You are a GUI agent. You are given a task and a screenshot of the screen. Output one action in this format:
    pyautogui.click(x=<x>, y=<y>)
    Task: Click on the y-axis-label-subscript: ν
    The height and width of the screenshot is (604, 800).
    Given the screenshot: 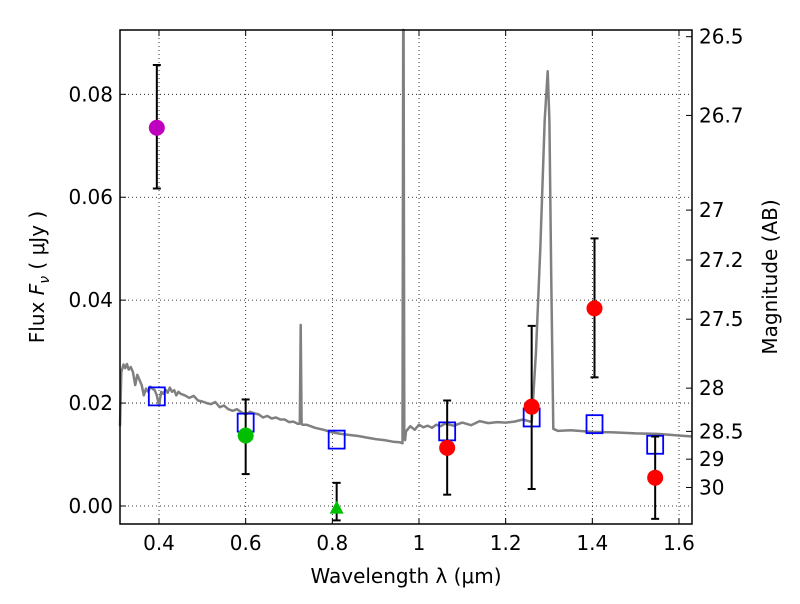 What is the action you would take?
    pyautogui.click(x=45, y=280)
    